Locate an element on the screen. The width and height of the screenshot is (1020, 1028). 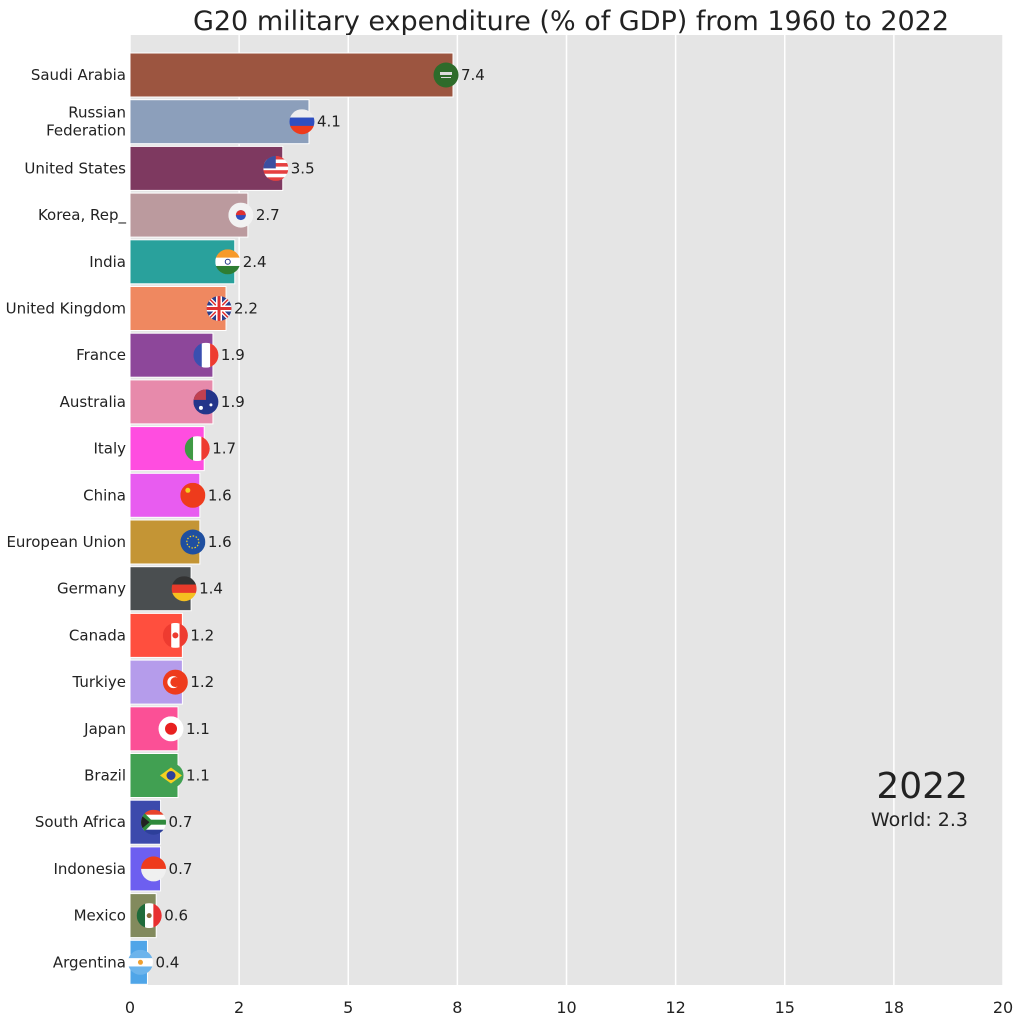
value-label: 2.4 is located at coordinates (255, 262).